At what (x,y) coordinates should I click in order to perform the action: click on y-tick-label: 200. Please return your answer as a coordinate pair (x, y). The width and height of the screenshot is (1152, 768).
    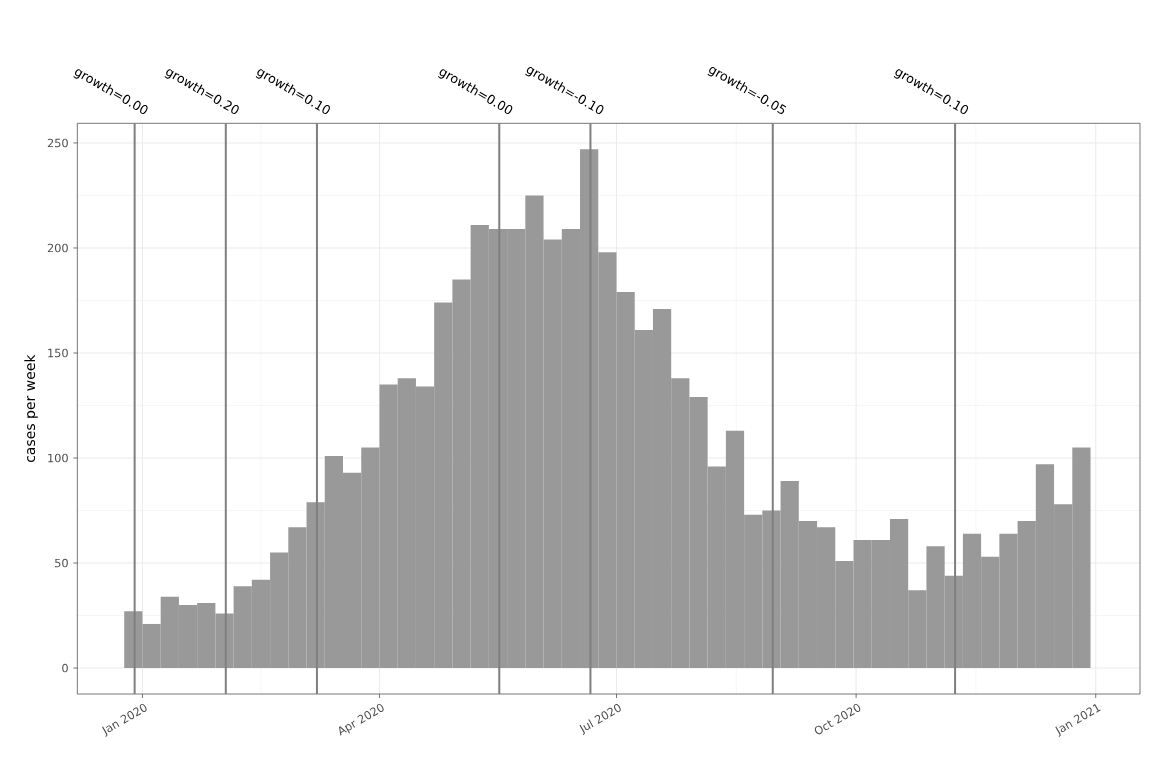
    Looking at the image, I should click on (57, 248).